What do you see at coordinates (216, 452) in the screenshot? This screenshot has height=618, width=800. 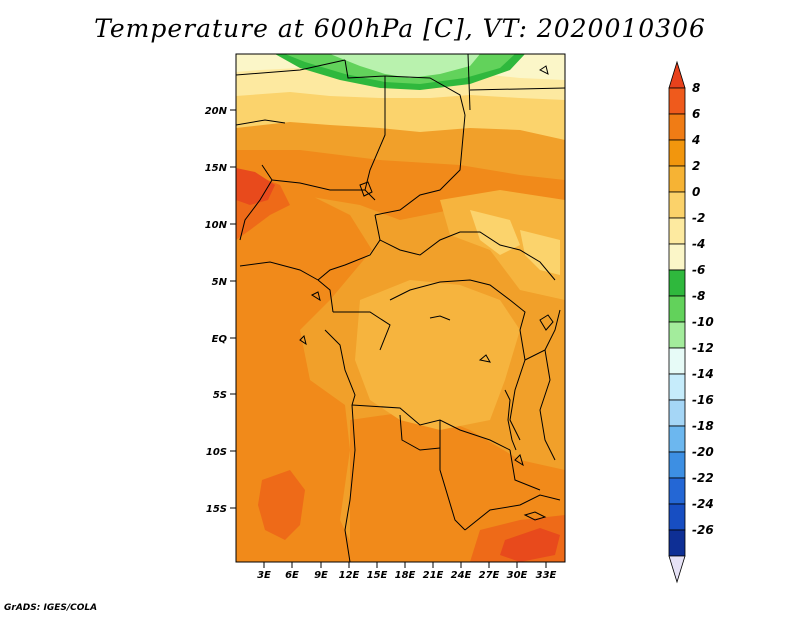 I see `lat-label: 10S` at bounding box center [216, 452].